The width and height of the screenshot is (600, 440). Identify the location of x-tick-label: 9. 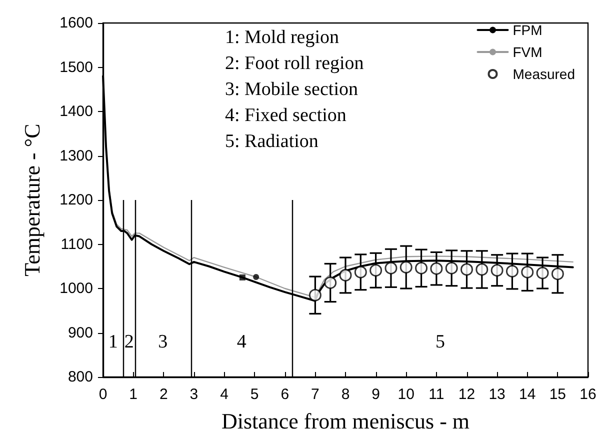
(376, 394).